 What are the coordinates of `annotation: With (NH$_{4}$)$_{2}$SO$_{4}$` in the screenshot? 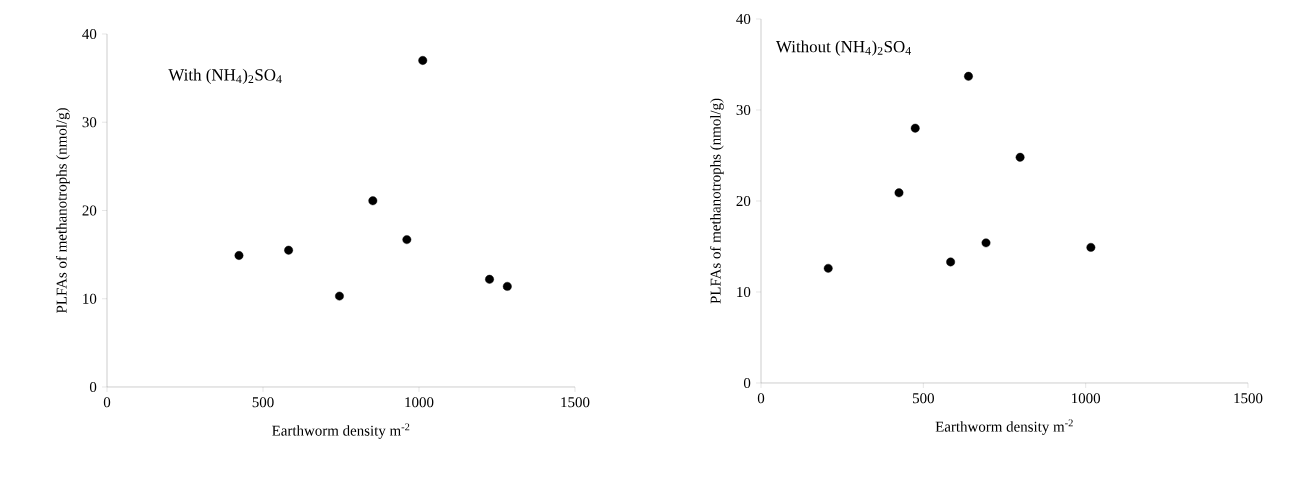 It's located at (225, 76).